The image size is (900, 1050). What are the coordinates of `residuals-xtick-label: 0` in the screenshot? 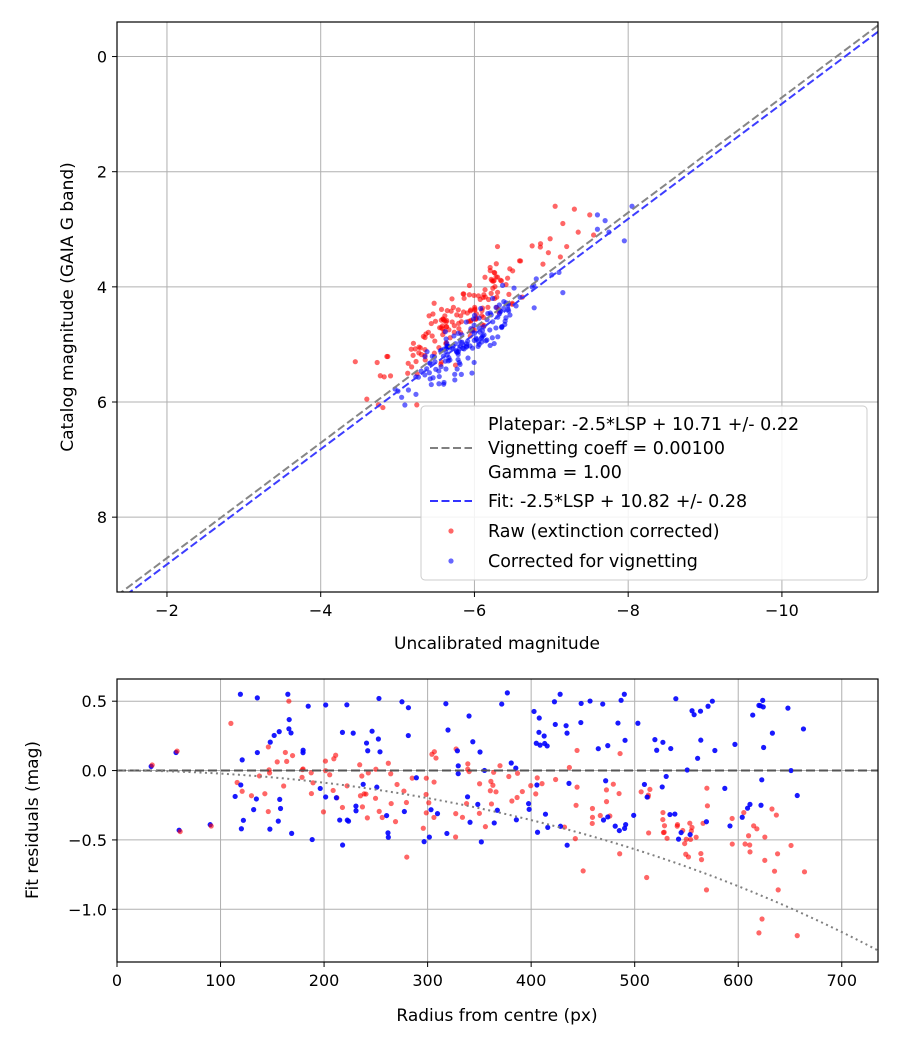 It's located at (117, 980).